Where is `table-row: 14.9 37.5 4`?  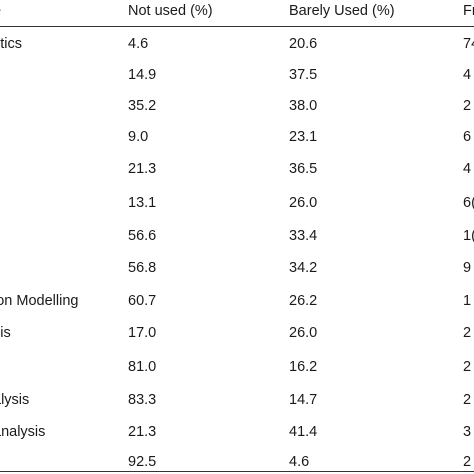
table-row: 14.9 37.5 4 is located at coordinates (237, 81).